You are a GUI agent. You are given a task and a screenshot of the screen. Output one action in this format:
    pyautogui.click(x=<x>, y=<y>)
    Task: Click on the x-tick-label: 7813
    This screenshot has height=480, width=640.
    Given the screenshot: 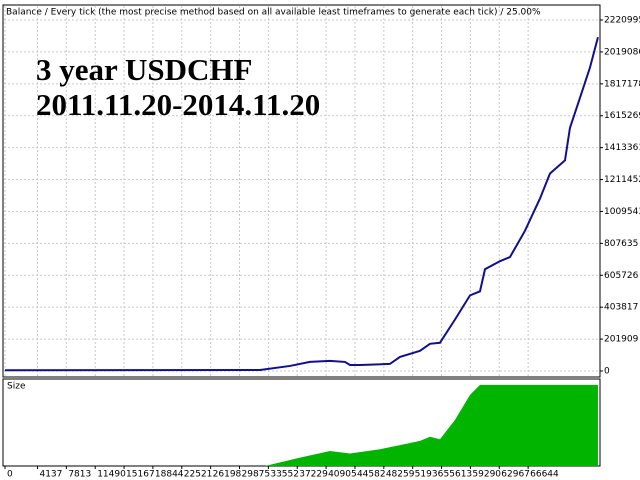 What is the action you would take?
    pyautogui.click(x=79, y=475)
    